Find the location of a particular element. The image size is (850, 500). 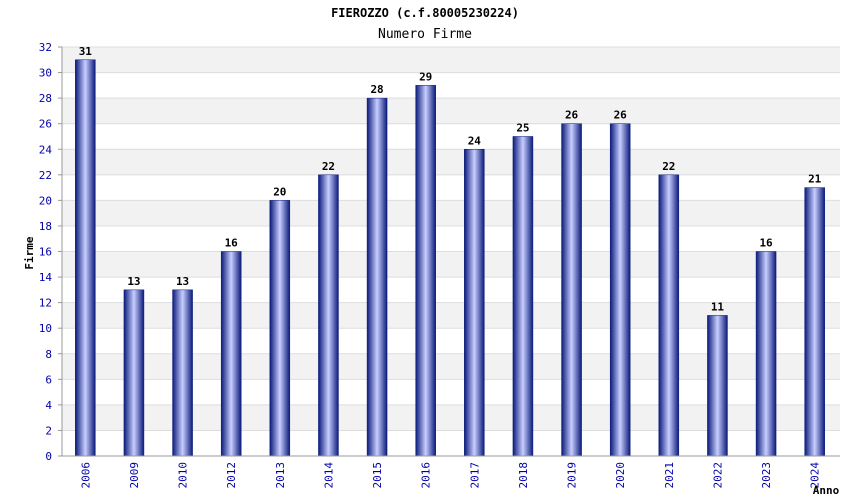

bar-2015 is located at coordinates (377, 277).